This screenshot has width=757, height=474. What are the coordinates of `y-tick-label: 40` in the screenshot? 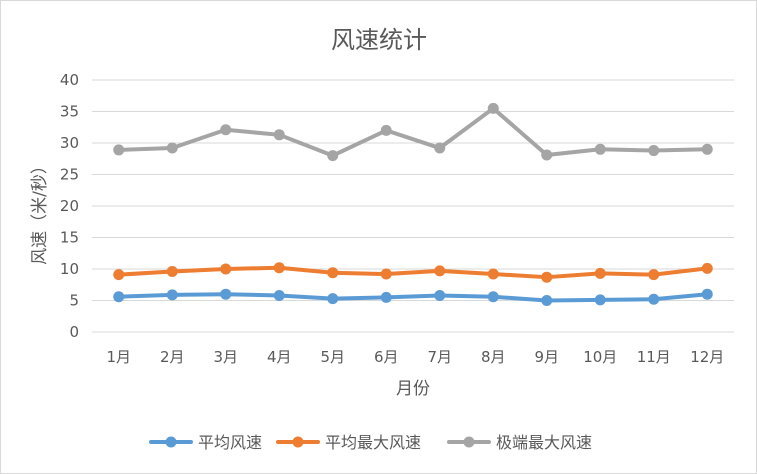 It's located at (69, 80).